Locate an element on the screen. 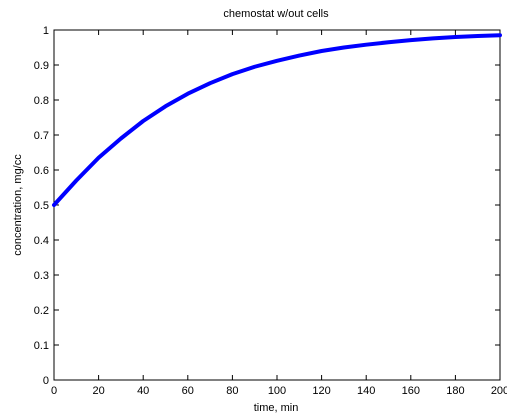  y-tick-label: 0.8 is located at coordinates (41, 101).